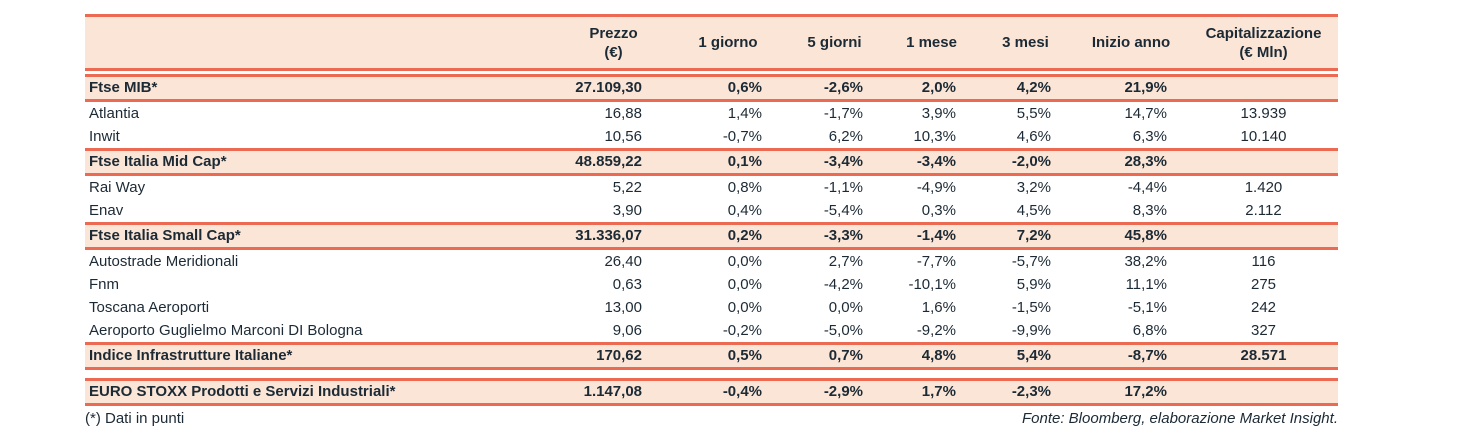  What do you see at coordinates (936, 161) in the screenshot?
I see `value-cell: -3,4%` at bounding box center [936, 161].